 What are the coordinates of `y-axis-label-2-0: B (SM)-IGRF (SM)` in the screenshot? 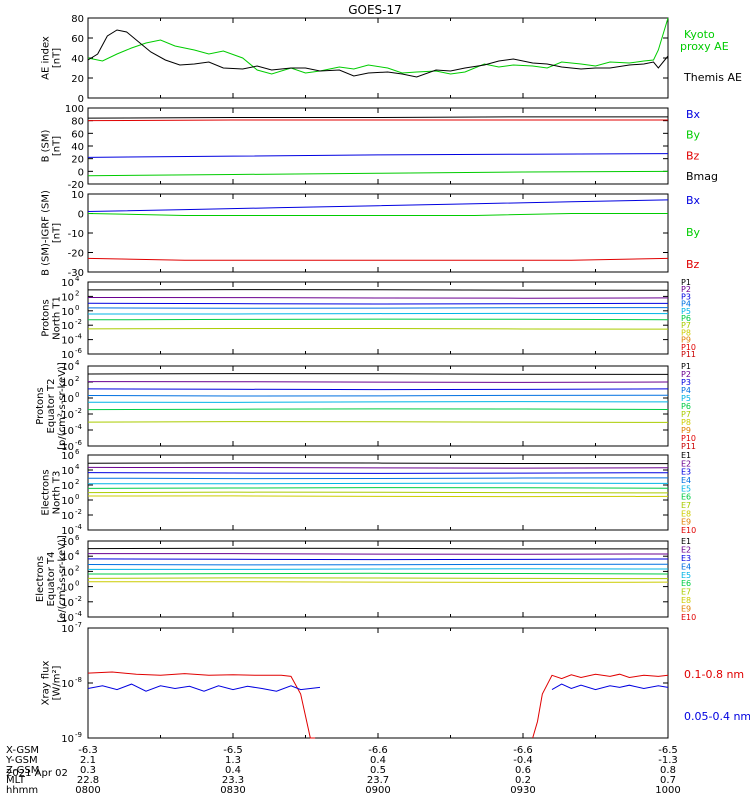 It's located at (46, 233).